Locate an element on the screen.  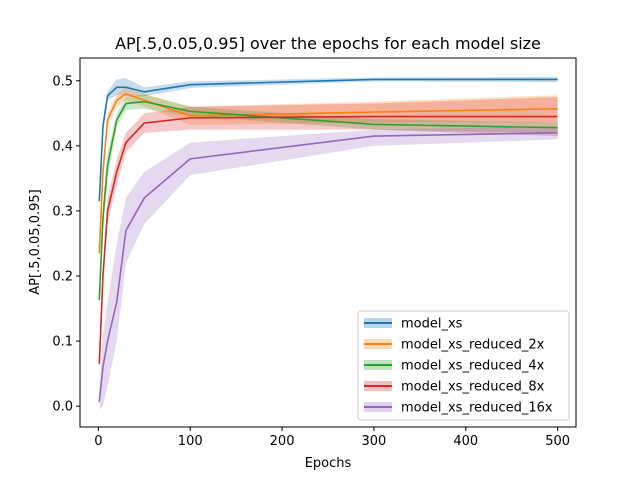
y-tick-label: 0.3 is located at coordinates (62, 211).